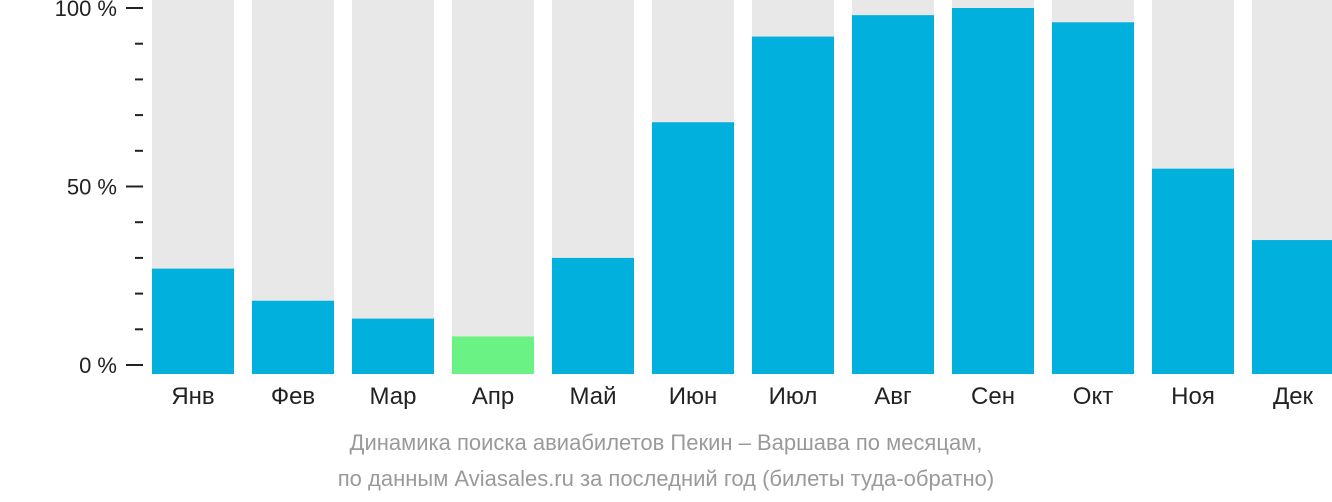 This screenshot has width=1332, height=502. I want to click on x-axis-labels: Янв Фев Мар Апр Май Июн Июл Авг Сен Окт Ноя Дек, so click(742, 396).